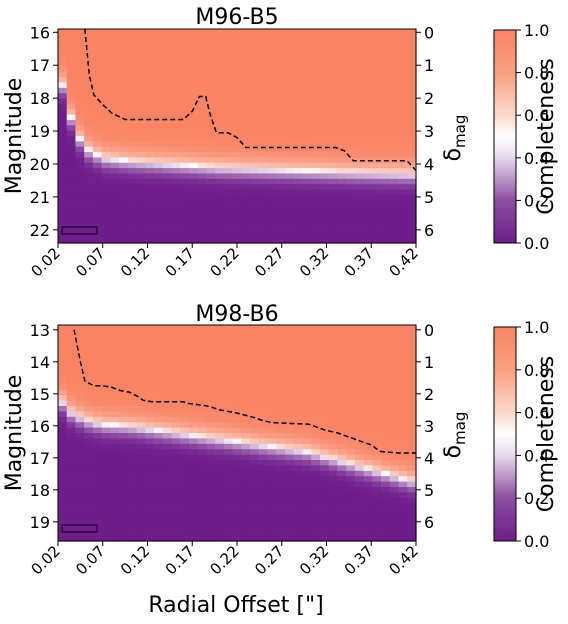  Describe the element at coordinates (45, 262) in the screenshot. I see `x-tick-label: 0.02` at that location.